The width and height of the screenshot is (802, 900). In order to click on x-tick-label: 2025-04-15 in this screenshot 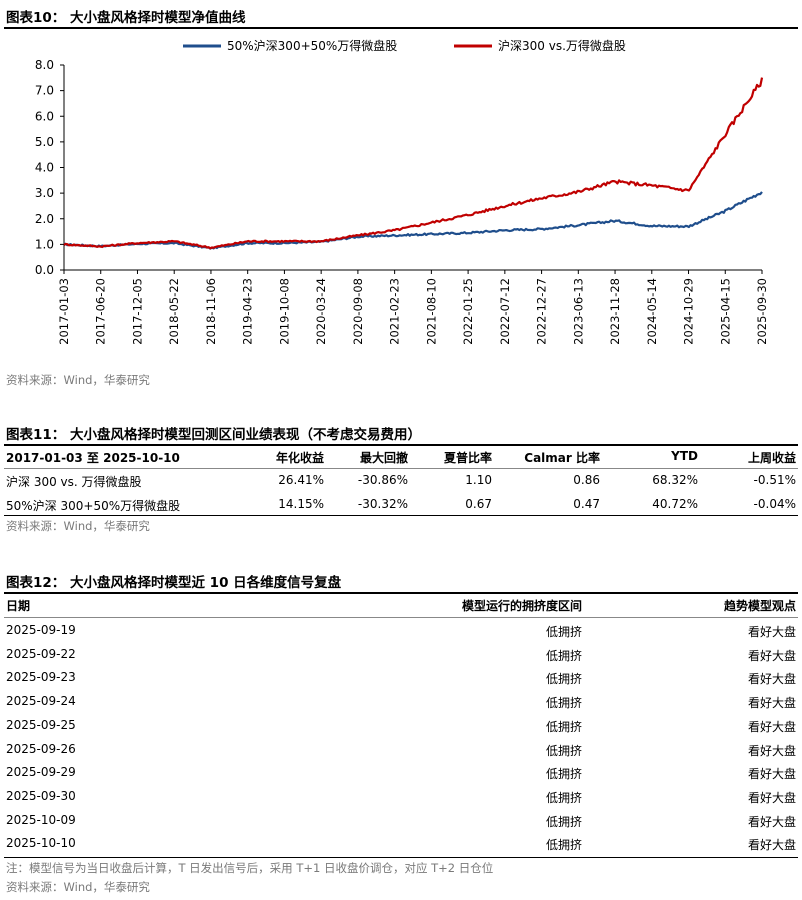, I will do `click(725, 311)`.